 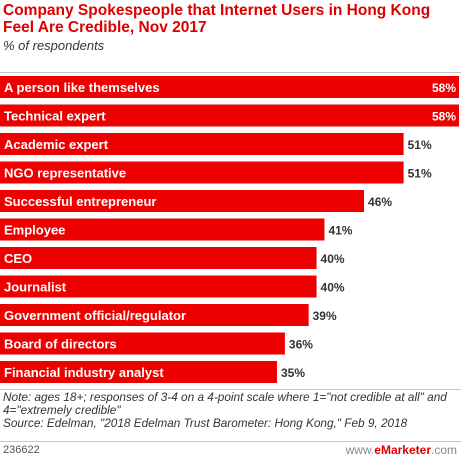 I want to click on value-label-3: 51%, so click(x=420, y=174).